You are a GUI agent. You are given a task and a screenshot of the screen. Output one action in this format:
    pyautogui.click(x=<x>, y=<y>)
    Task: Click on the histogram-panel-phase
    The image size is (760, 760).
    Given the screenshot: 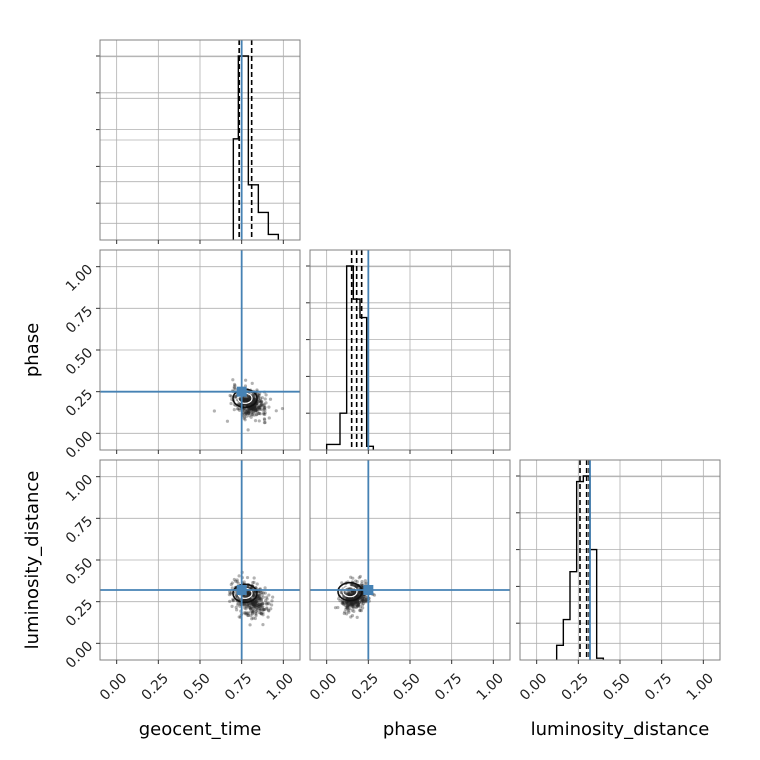 What is the action you would take?
    pyautogui.click(x=408, y=351)
    